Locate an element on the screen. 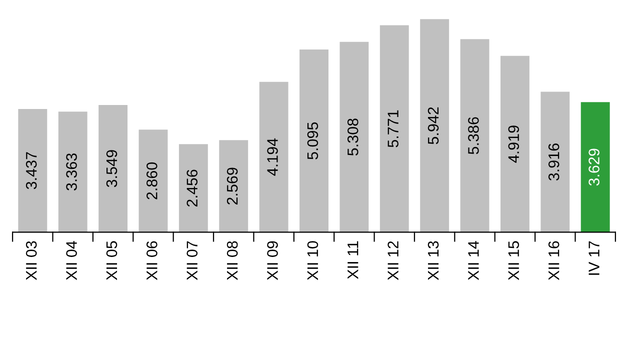  x-tick-label: XII 10 is located at coordinates (312, 260).